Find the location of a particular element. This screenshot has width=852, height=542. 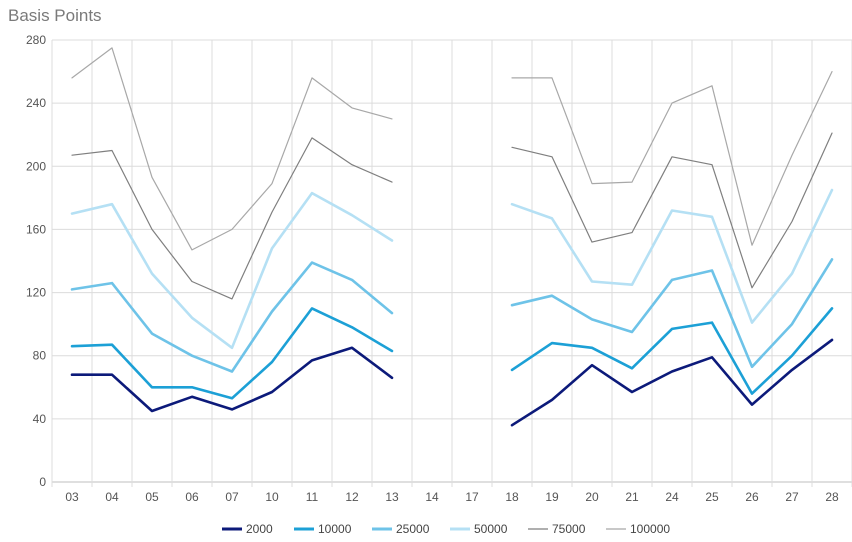

legend-item-25000: 25000 is located at coordinates (401, 529).